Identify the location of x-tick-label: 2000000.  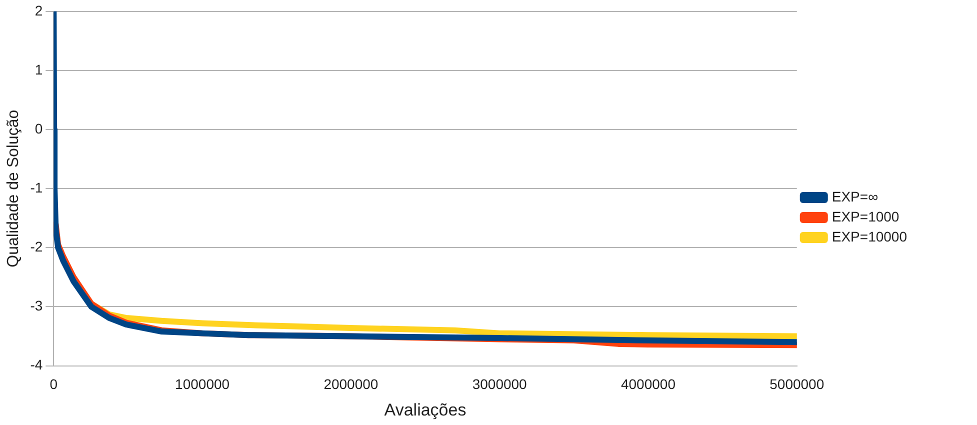
(351, 384).